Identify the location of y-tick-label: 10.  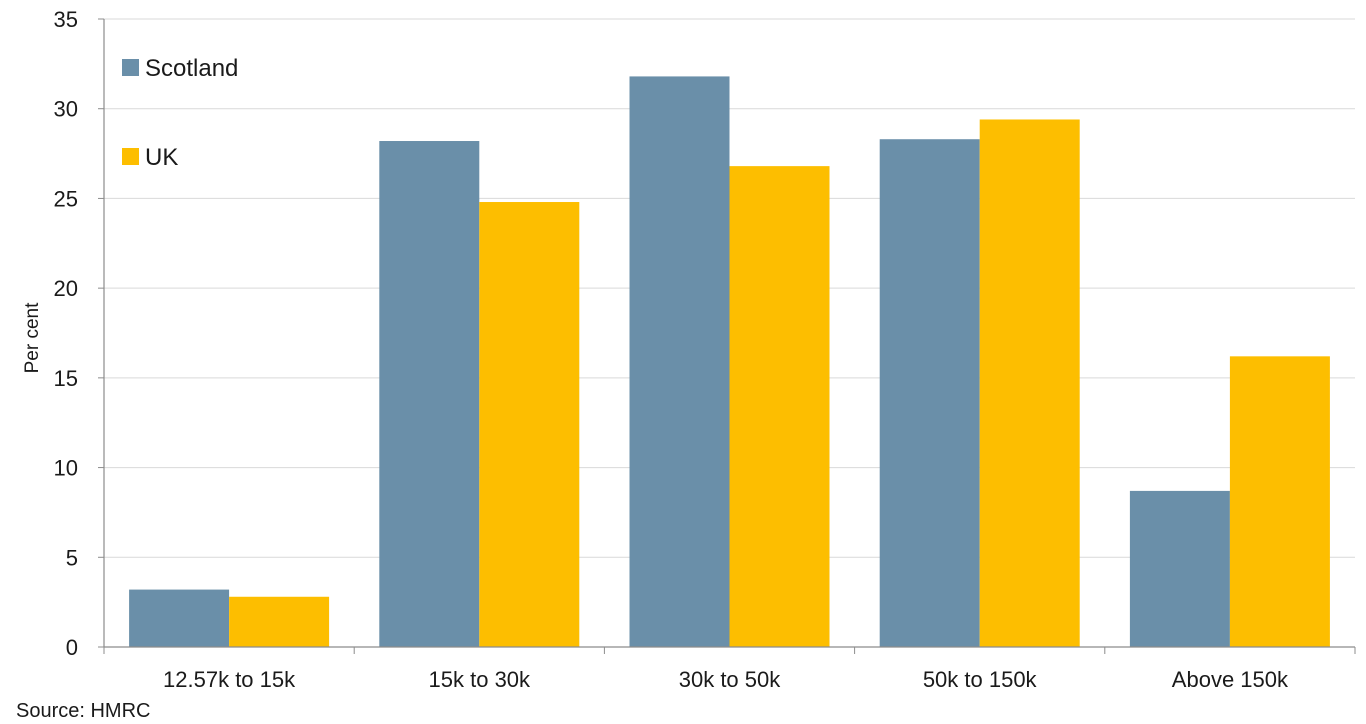
(66, 468).